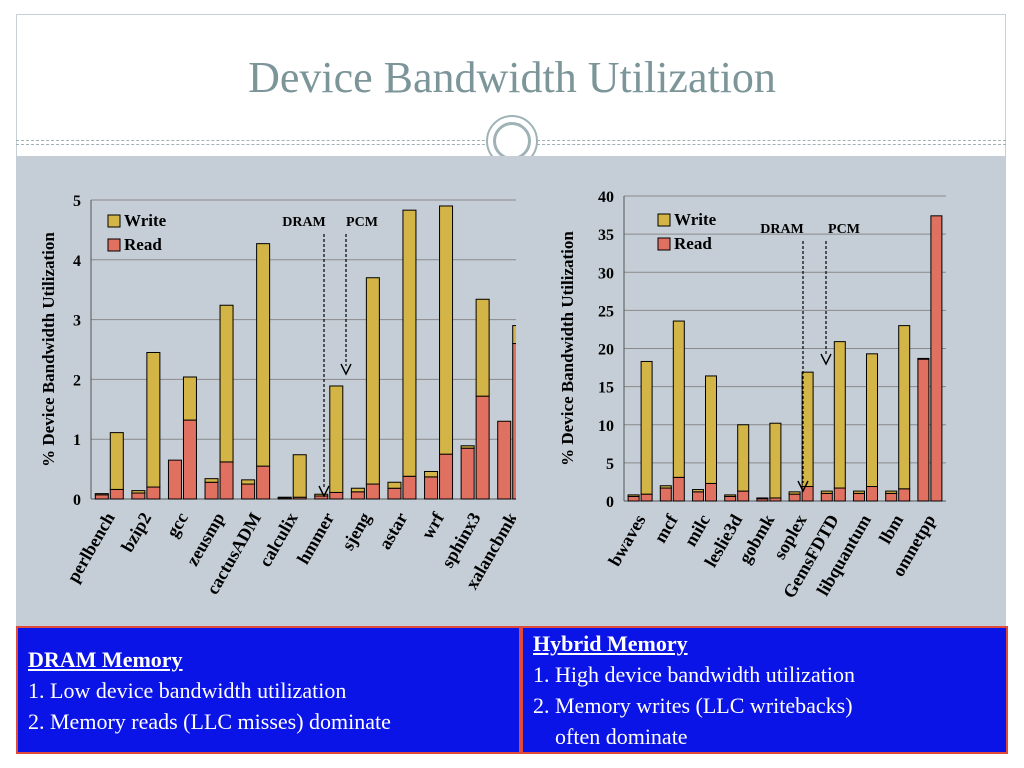 The height and width of the screenshot is (768, 1024). Describe the element at coordinates (606, 426) in the screenshot. I see `y-tick-label: 10` at that location.